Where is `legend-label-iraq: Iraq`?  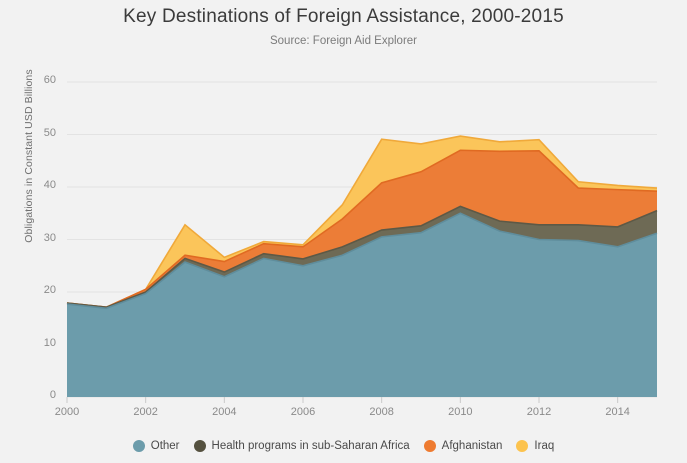
legend-label-iraq: Iraq is located at coordinates (544, 446).